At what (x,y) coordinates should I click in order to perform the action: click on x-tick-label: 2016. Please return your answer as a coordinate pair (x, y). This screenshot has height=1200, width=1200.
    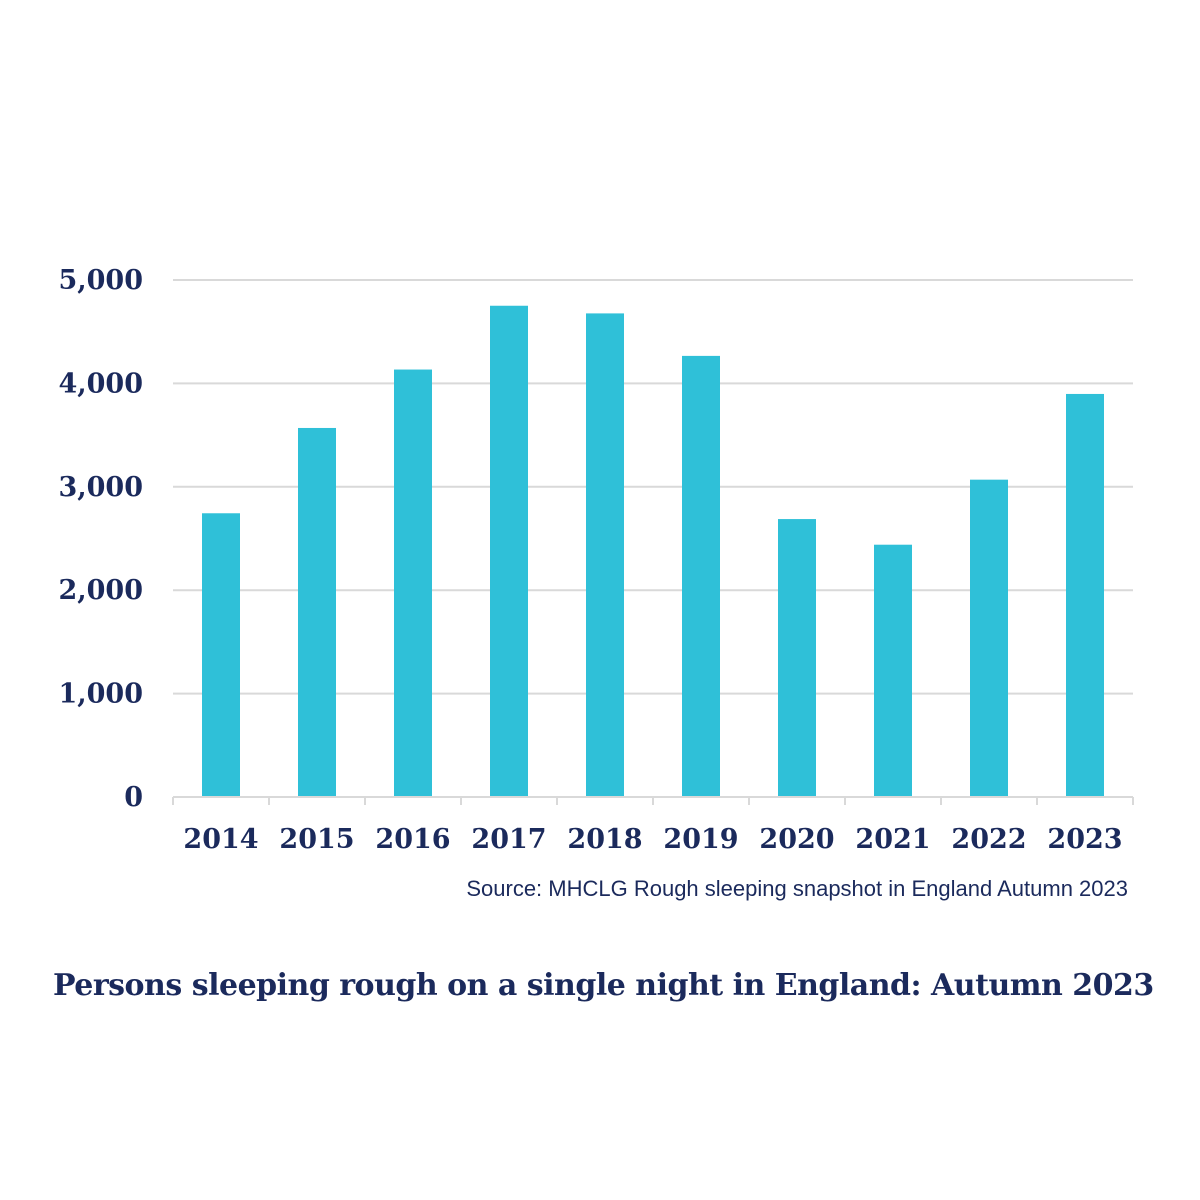
    Looking at the image, I should click on (412, 839).